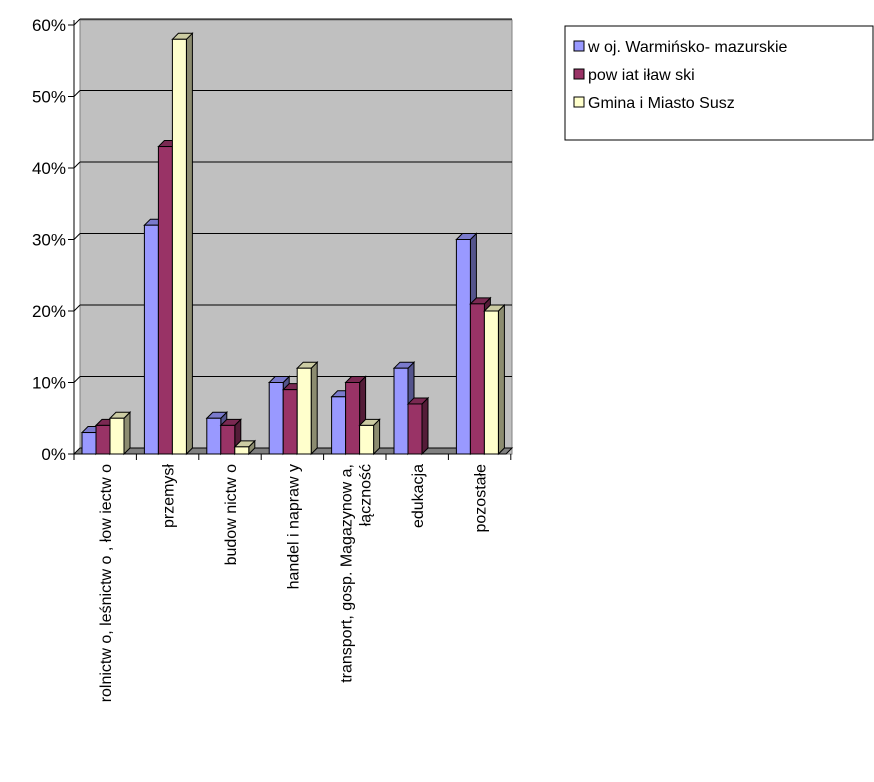  Describe the element at coordinates (365, 495) in the screenshot. I see `x-category-label: łączność` at that location.